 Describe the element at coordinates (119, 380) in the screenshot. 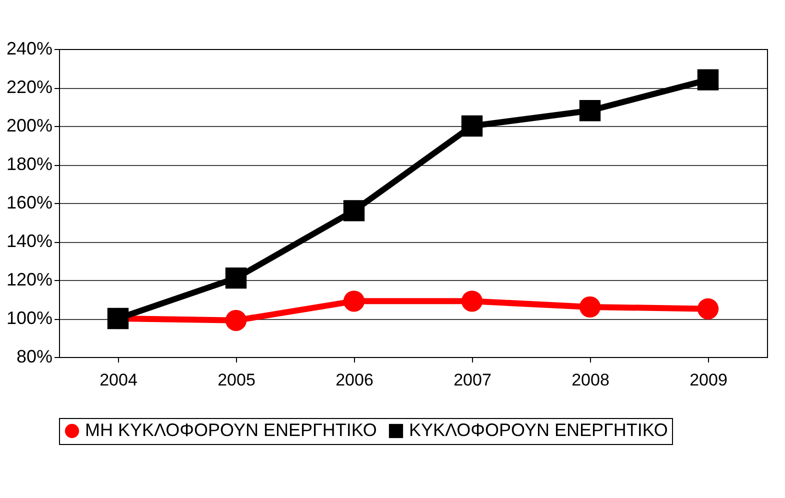

I see `x-tick-label: 2004` at that location.